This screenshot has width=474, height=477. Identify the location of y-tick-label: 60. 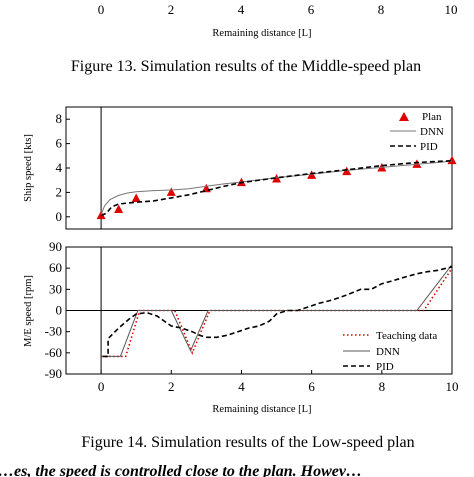
(55, 267).